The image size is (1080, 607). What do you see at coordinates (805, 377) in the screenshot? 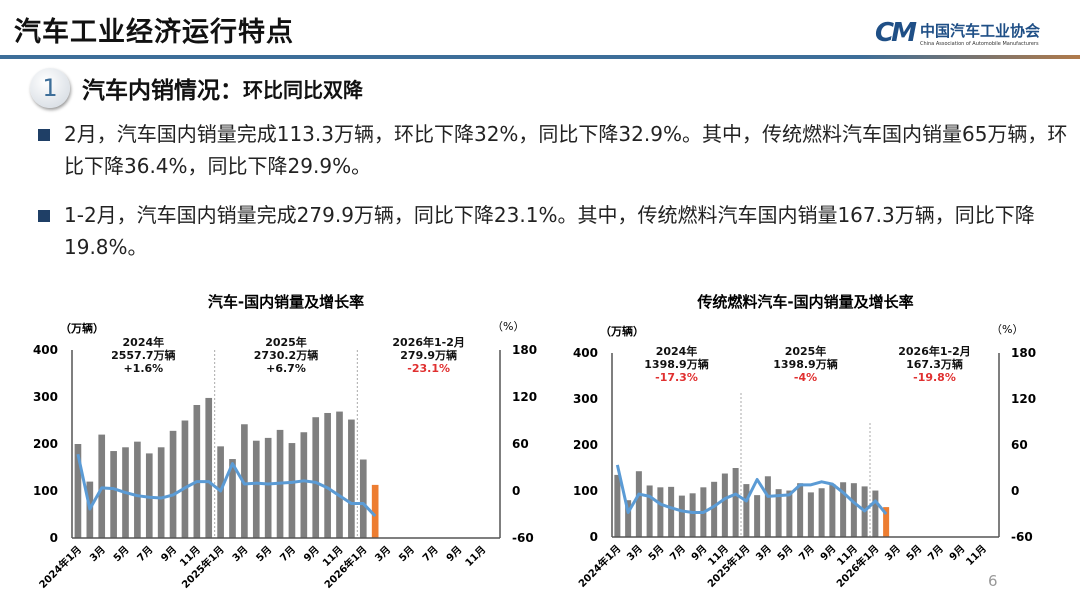
I see `annotation-text: -4%` at bounding box center [805, 377].